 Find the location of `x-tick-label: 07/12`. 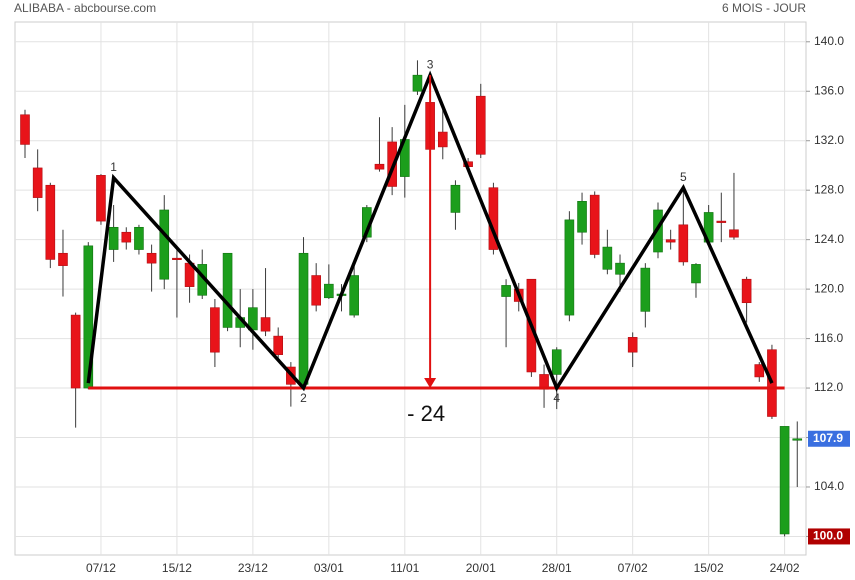

x-tick-label: 07/12 is located at coordinates (101, 568).